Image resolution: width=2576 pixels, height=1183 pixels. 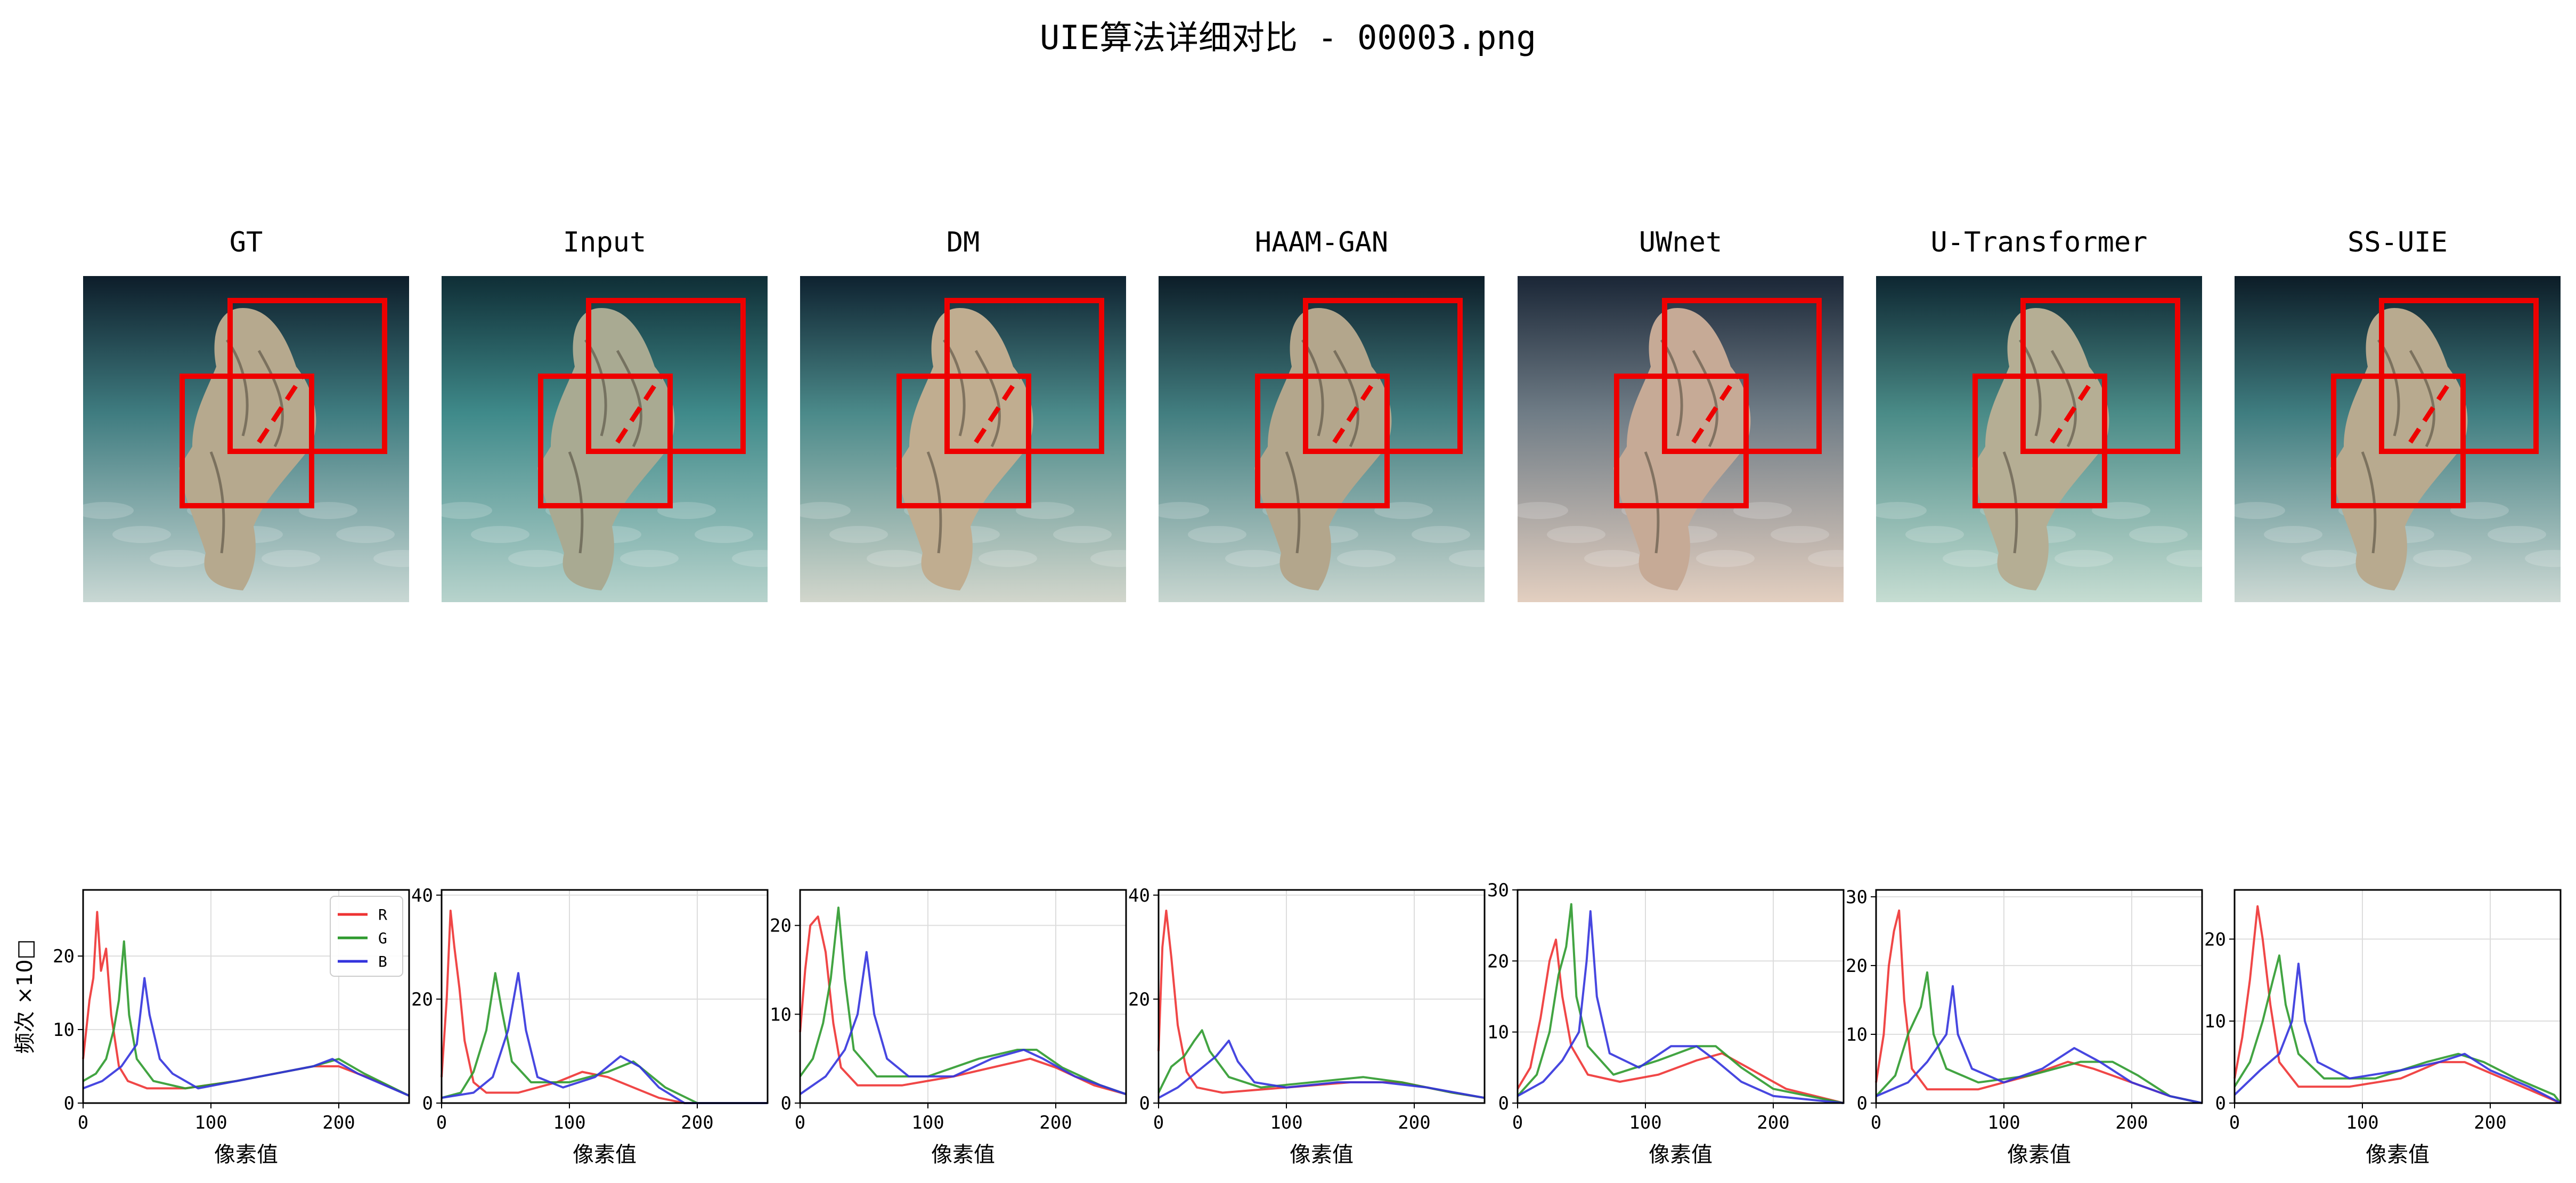 What do you see at coordinates (382, 961) in the screenshot?
I see `legend-label: B` at bounding box center [382, 961].